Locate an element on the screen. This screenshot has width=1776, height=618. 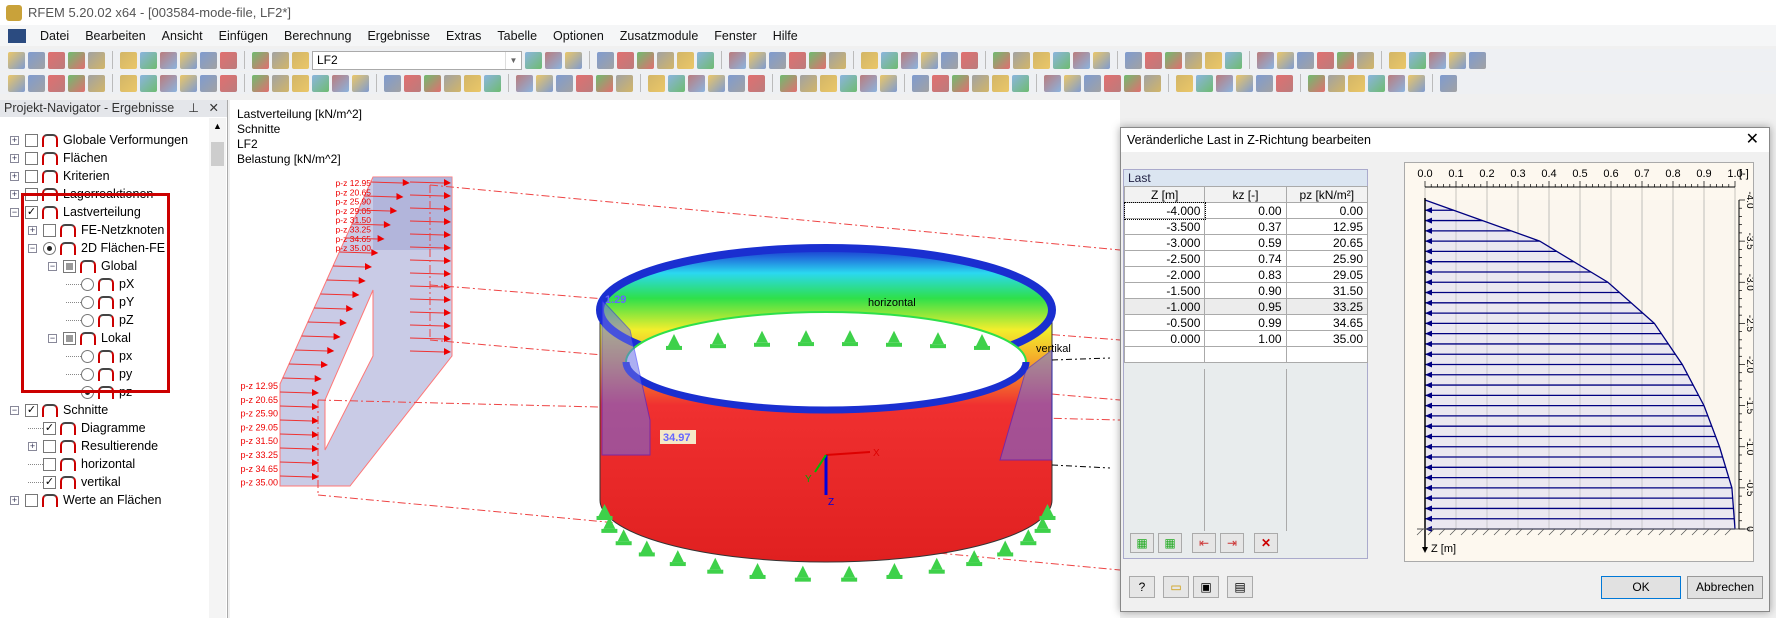
checkbox-checked: ✓ is located at coordinates (31, 410).